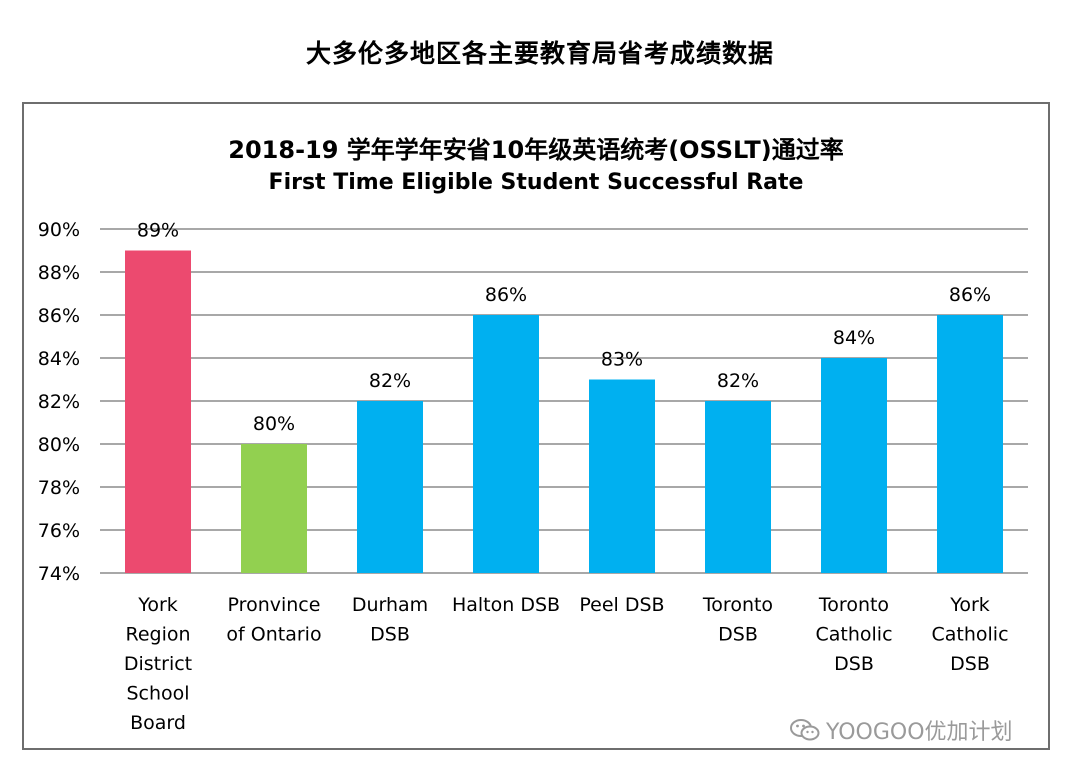 This screenshot has height=776, width=1080. Describe the element at coordinates (737, 620) in the screenshot. I see `x-category-label: Toronto DSB` at that location.